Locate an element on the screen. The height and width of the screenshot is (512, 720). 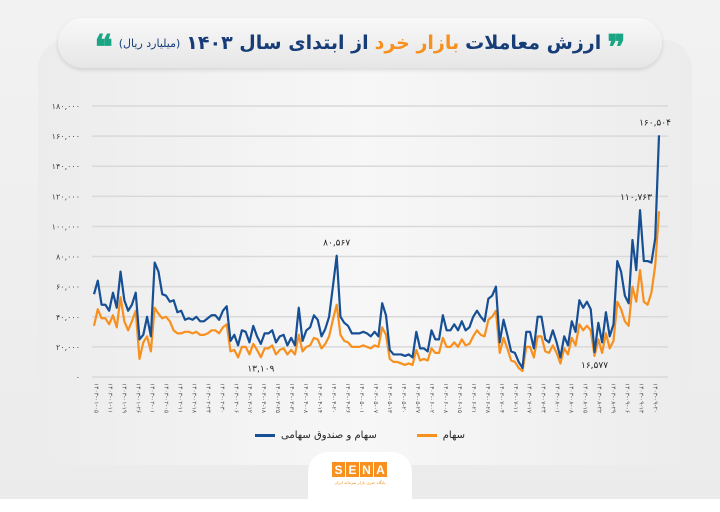
x-tick-label: ۱۴۰۳-۰۸-۰۸ is located at coordinates (571, 398).